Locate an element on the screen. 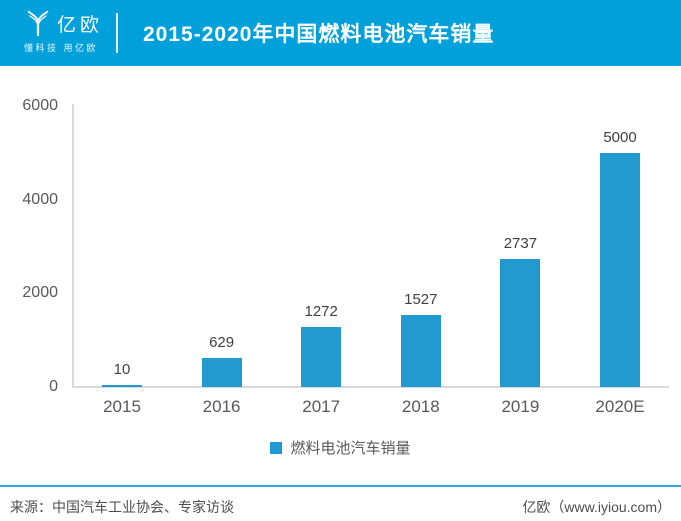  y-tick-label: 6000 is located at coordinates (40, 105).